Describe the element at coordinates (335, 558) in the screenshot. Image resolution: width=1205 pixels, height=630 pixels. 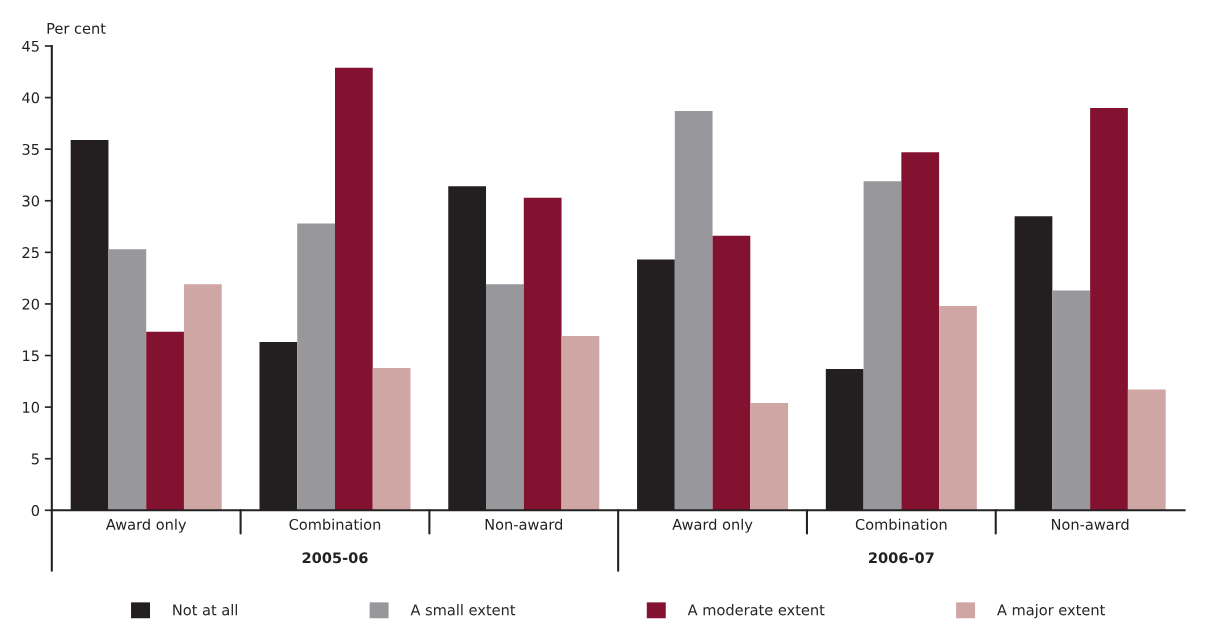
I see `text: 2005-06` at that location.